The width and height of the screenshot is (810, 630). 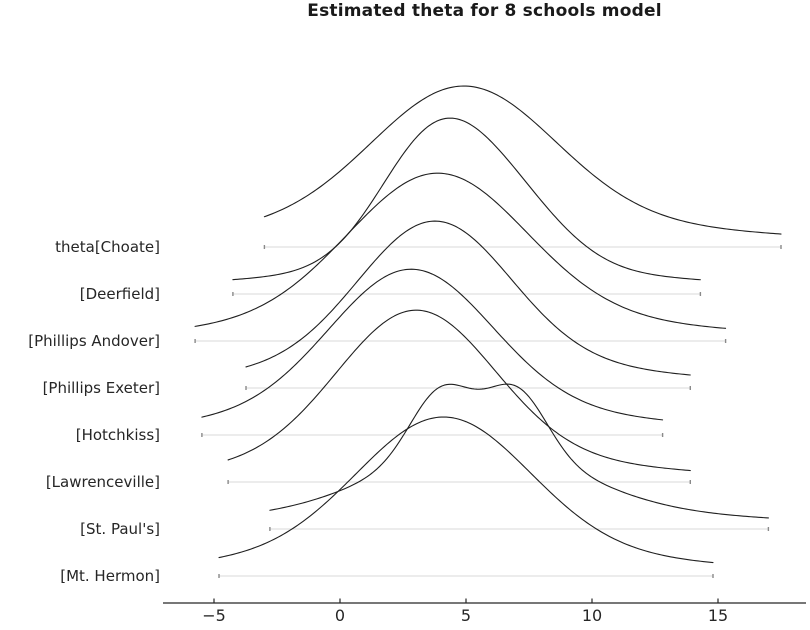 What do you see at coordinates (662, 435) in the screenshot?
I see `support-endpoint-tick-right-hotchkiss` at bounding box center [662, 435].